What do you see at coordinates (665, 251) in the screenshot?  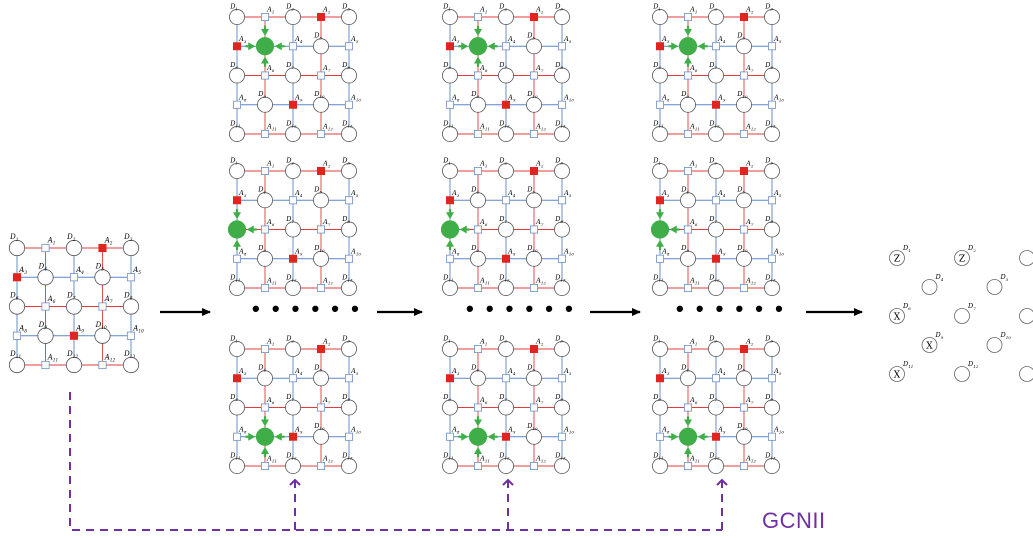 I see `label-a8: A8` at bounding box center [665, 251].